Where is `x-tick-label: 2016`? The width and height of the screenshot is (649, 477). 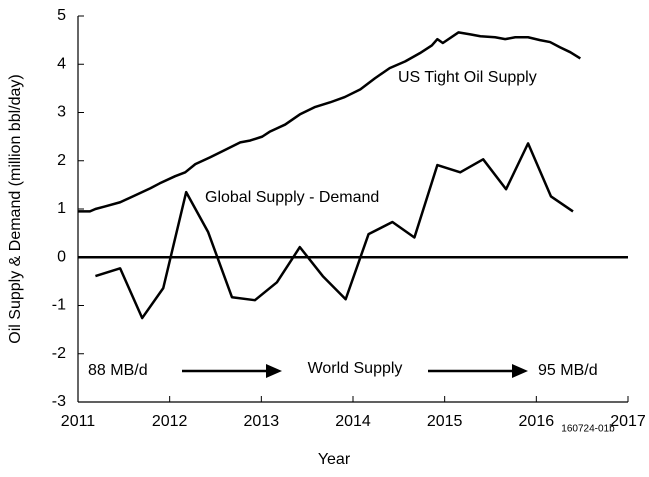
x-tick-label: 2016 is located at coordinates (537, 421).